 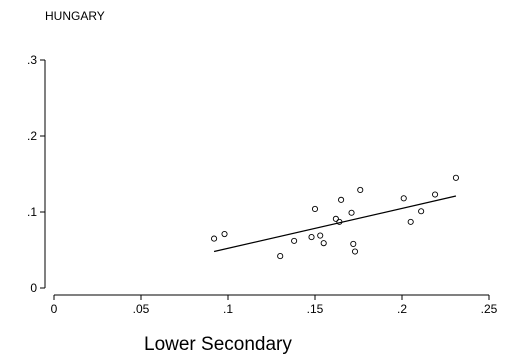 I want to click on fit-line, so click(x=335, y=224).